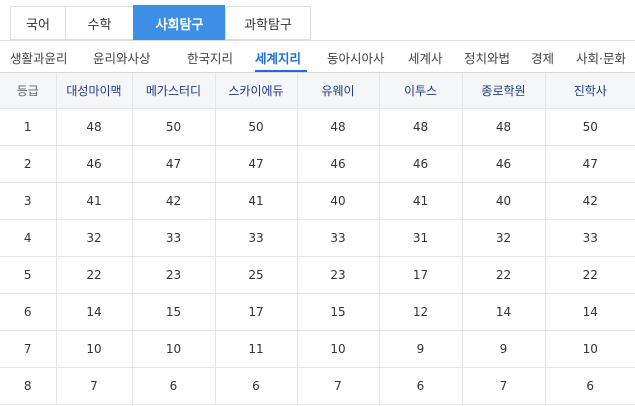 This screenshot has width=635, height=406. Describe the element at coordinates (281, 71) in the screenshot. I see `active-subtab-underline` at that location.